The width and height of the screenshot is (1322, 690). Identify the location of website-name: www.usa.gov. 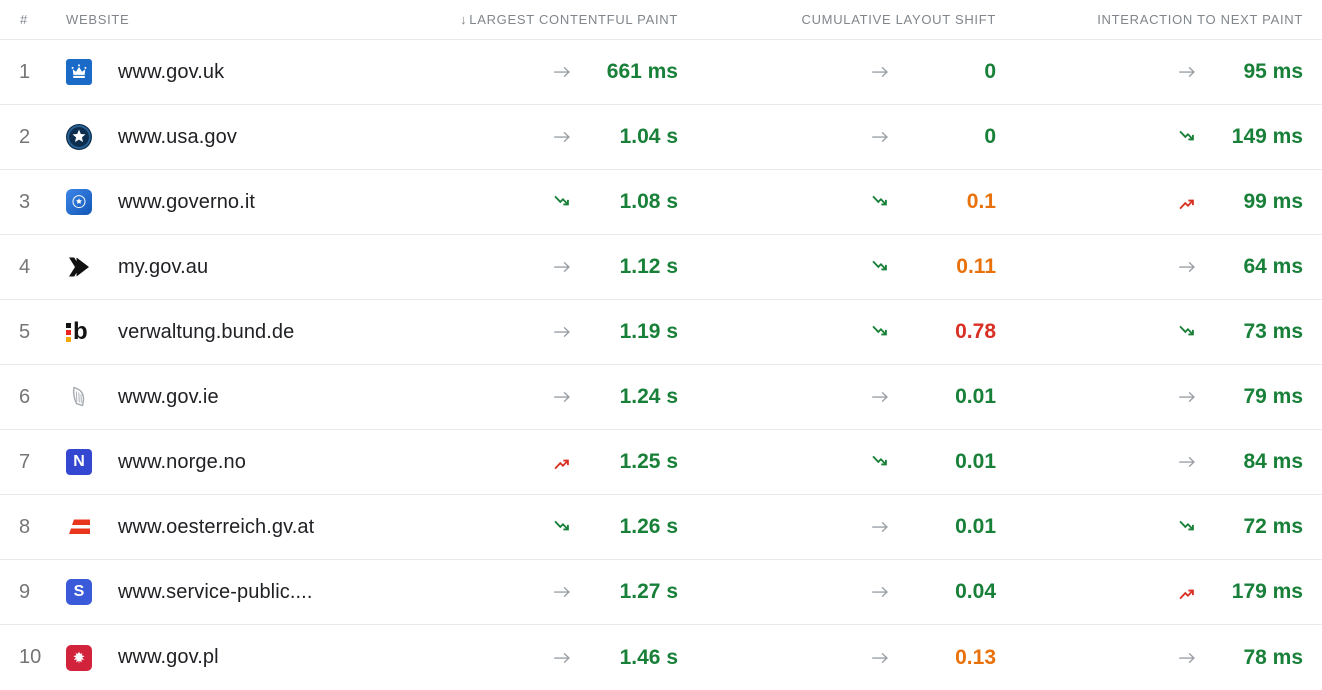
(177, 136).